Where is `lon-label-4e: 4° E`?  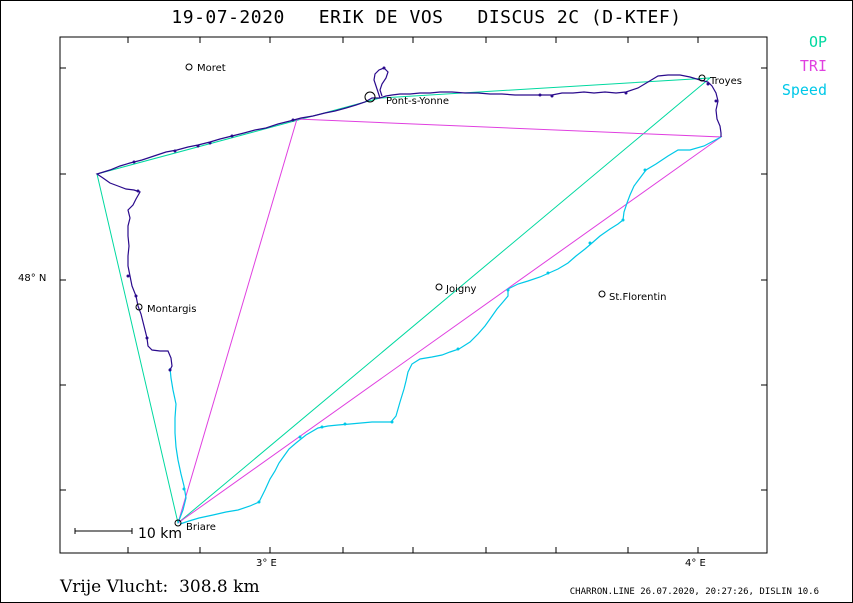
lon-label-4e: 4° E is located at coordinates (695, 563).